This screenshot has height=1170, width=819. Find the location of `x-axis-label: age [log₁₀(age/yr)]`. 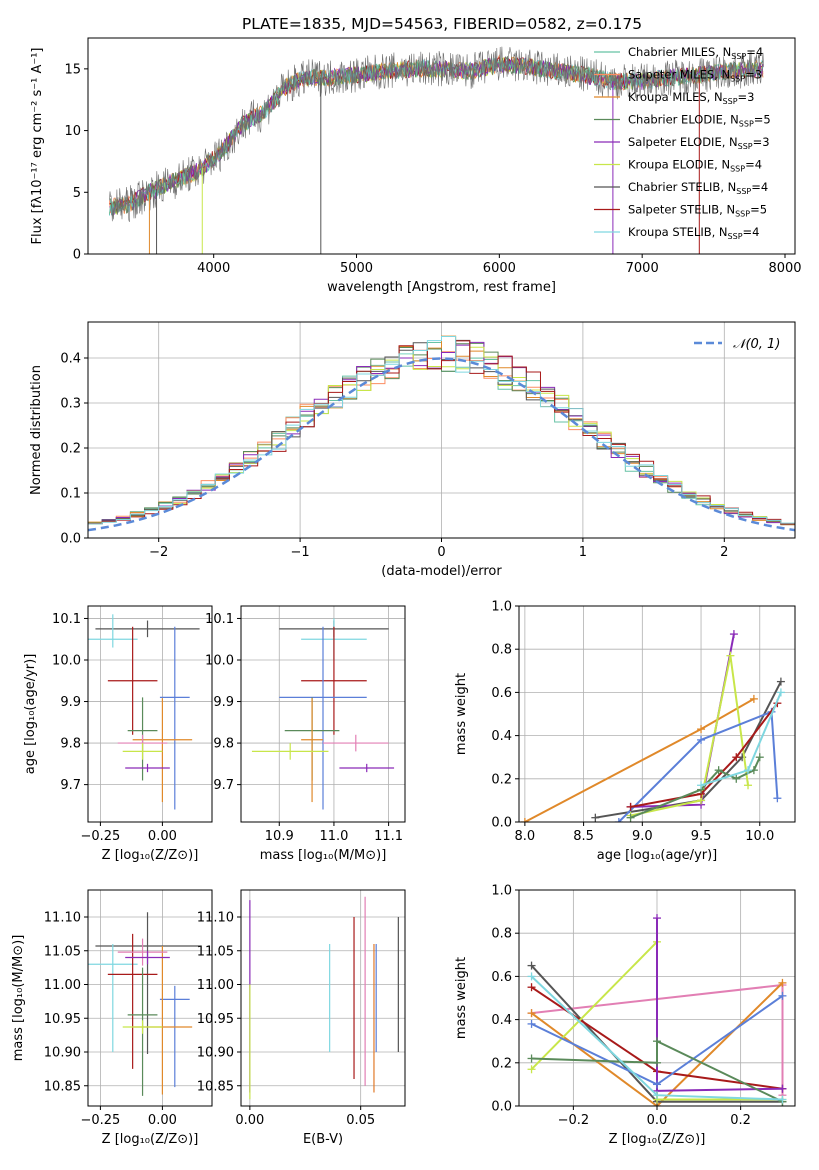

x-axis-label: age [log₁₀(age/yr)] is located at coordinates (657, 855).